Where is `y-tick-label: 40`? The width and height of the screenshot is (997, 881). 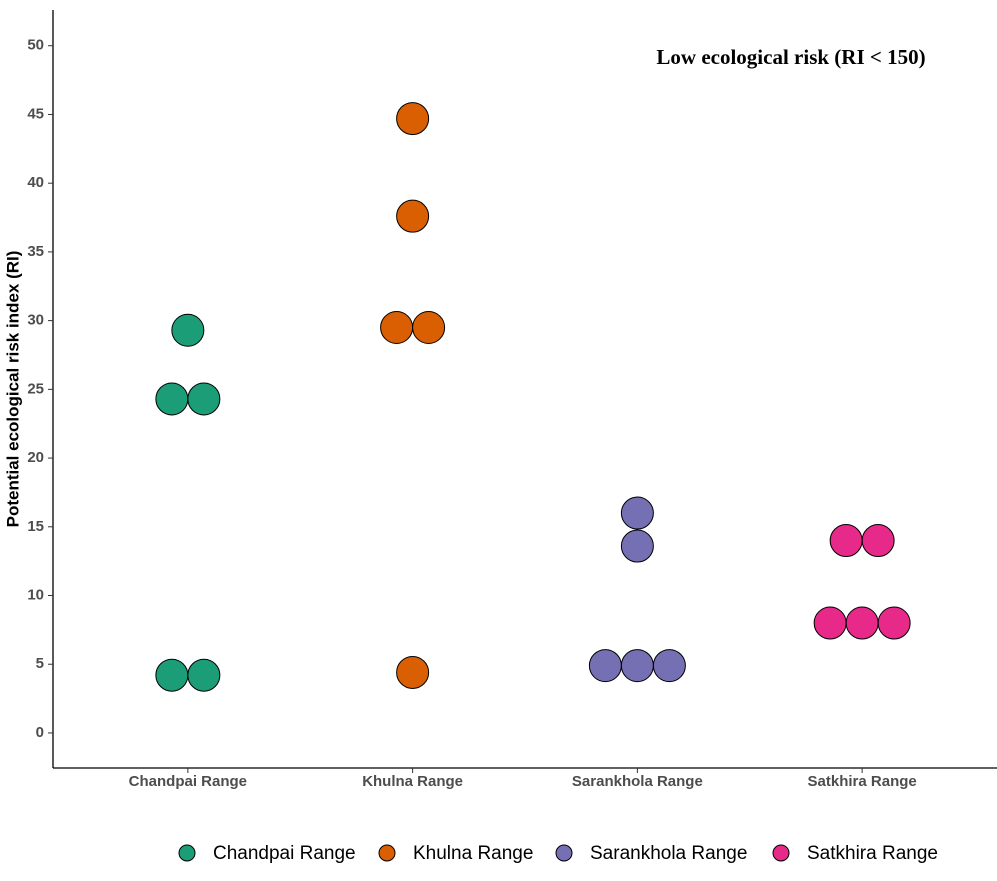
y-tick-label: 40 is located at coordinates (35, 182).